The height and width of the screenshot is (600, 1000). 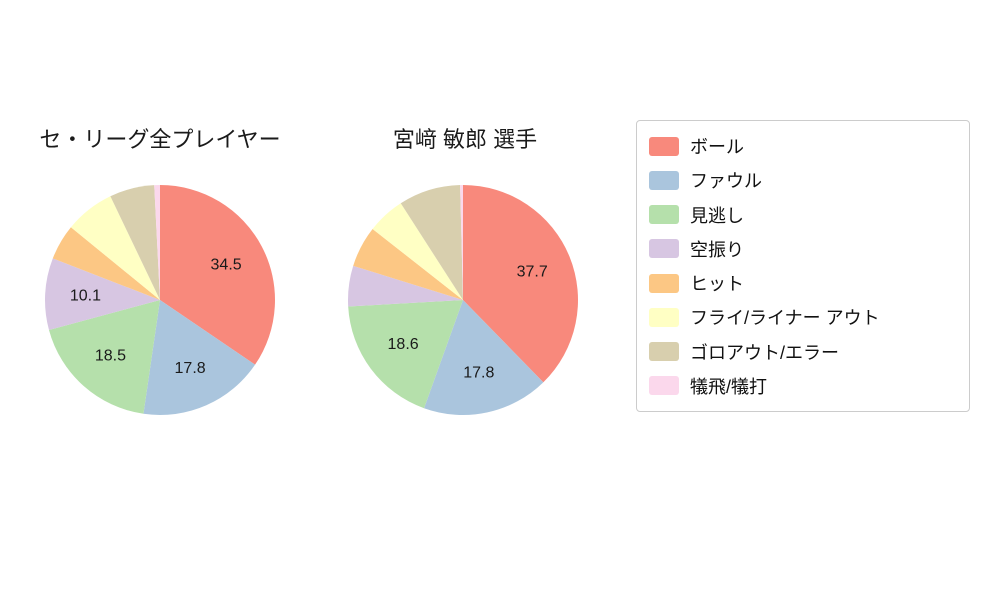 What do you see at coordinates (664, 352) in the screenshot?
I see `legend-swatch-ground-out-error` at bounding box center [664, 352].